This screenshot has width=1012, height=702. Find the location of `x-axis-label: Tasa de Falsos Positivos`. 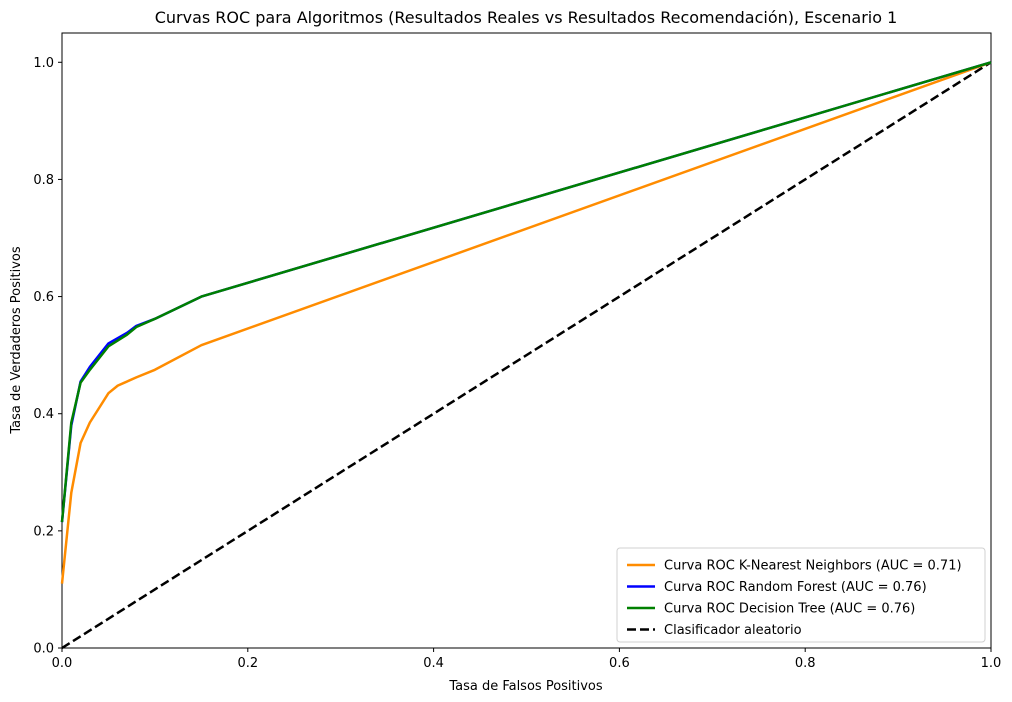

x-axis-label: Tasa de Falsos Positivos is located at coordinates (525, 686).